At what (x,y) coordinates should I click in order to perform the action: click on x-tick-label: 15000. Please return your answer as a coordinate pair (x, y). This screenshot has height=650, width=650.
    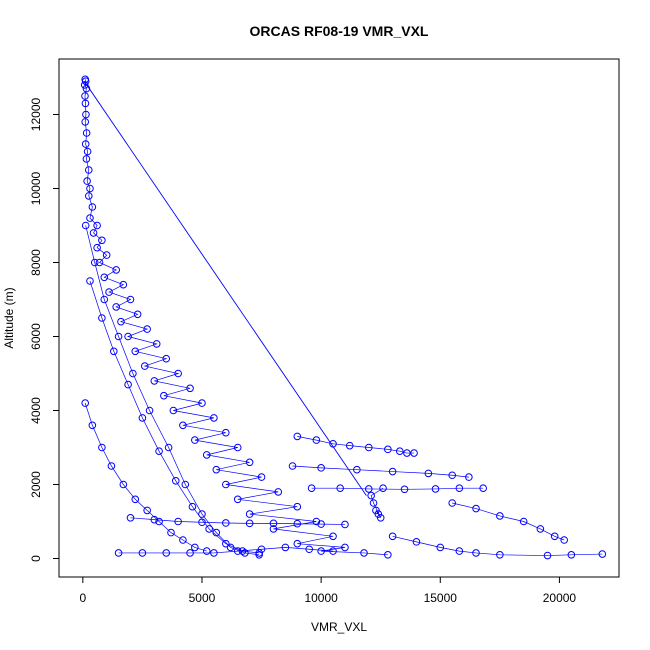
    Looking at the image, I should click on (441, 598).